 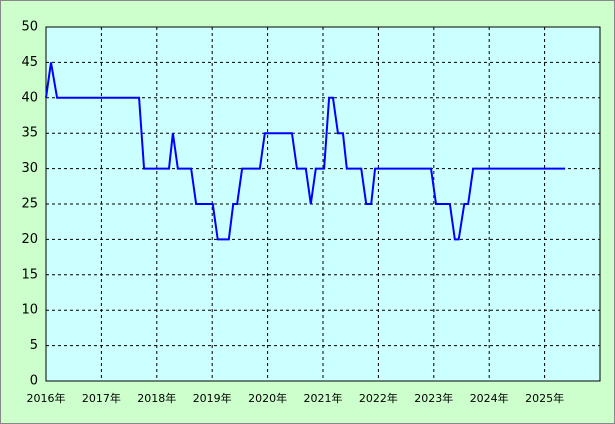 I want to click on y-tick-label: 45, so click(x=29, y=62).